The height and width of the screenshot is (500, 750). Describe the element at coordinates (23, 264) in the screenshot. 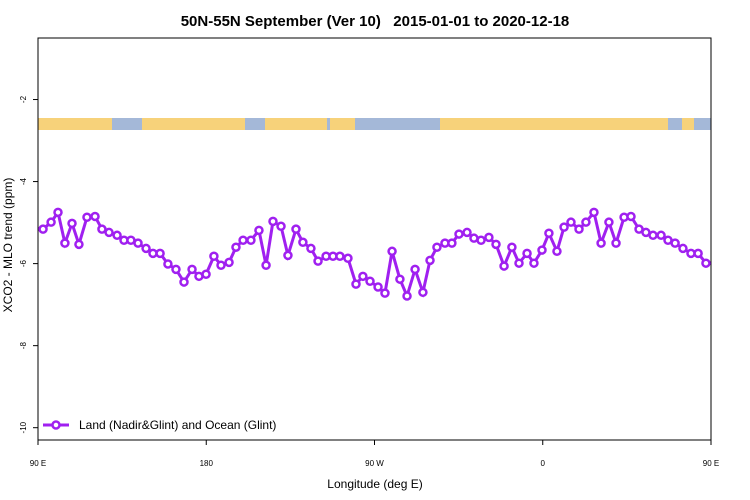

I see `y-tick-label: -6` at that location.